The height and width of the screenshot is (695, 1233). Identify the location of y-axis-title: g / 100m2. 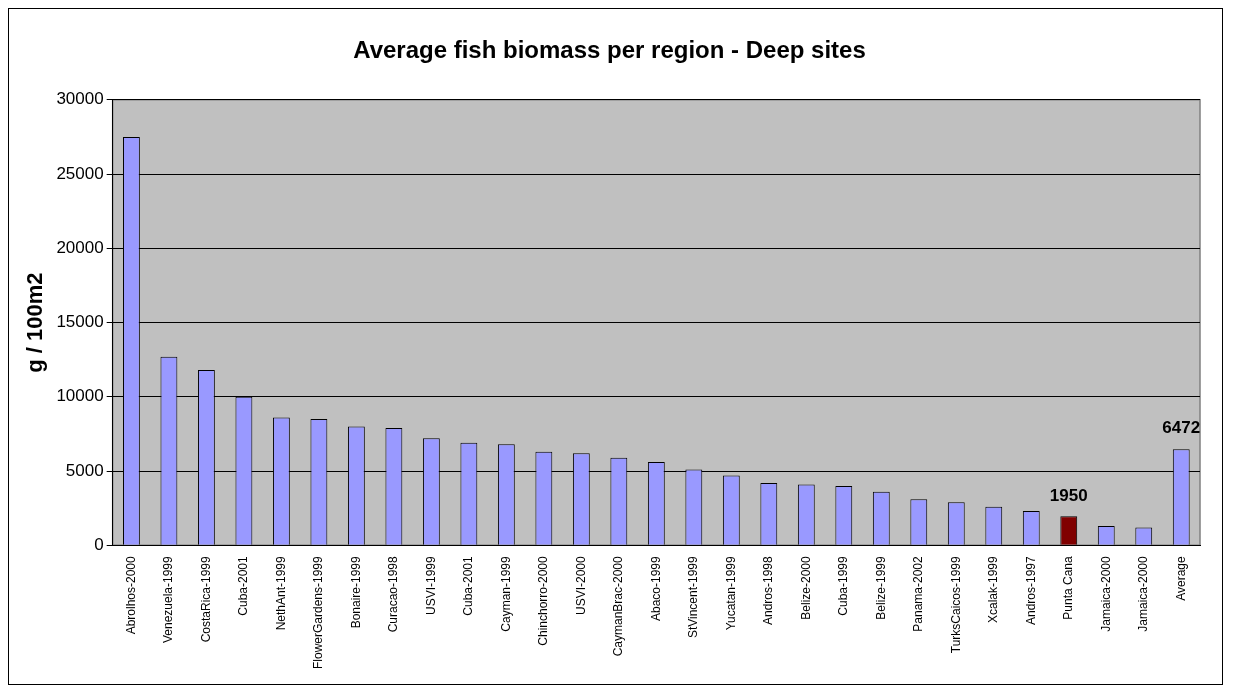
(35, 322).